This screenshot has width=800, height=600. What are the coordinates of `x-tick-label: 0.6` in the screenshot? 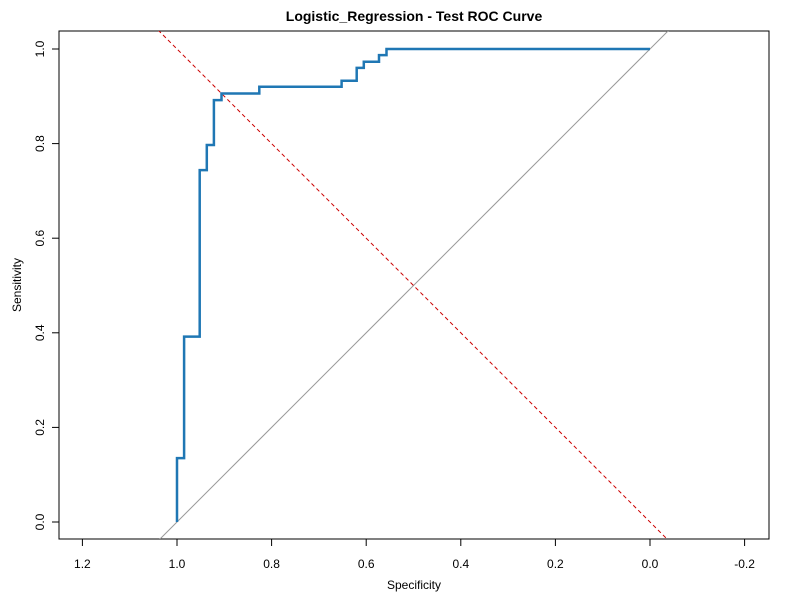 It's located at (366, 564).